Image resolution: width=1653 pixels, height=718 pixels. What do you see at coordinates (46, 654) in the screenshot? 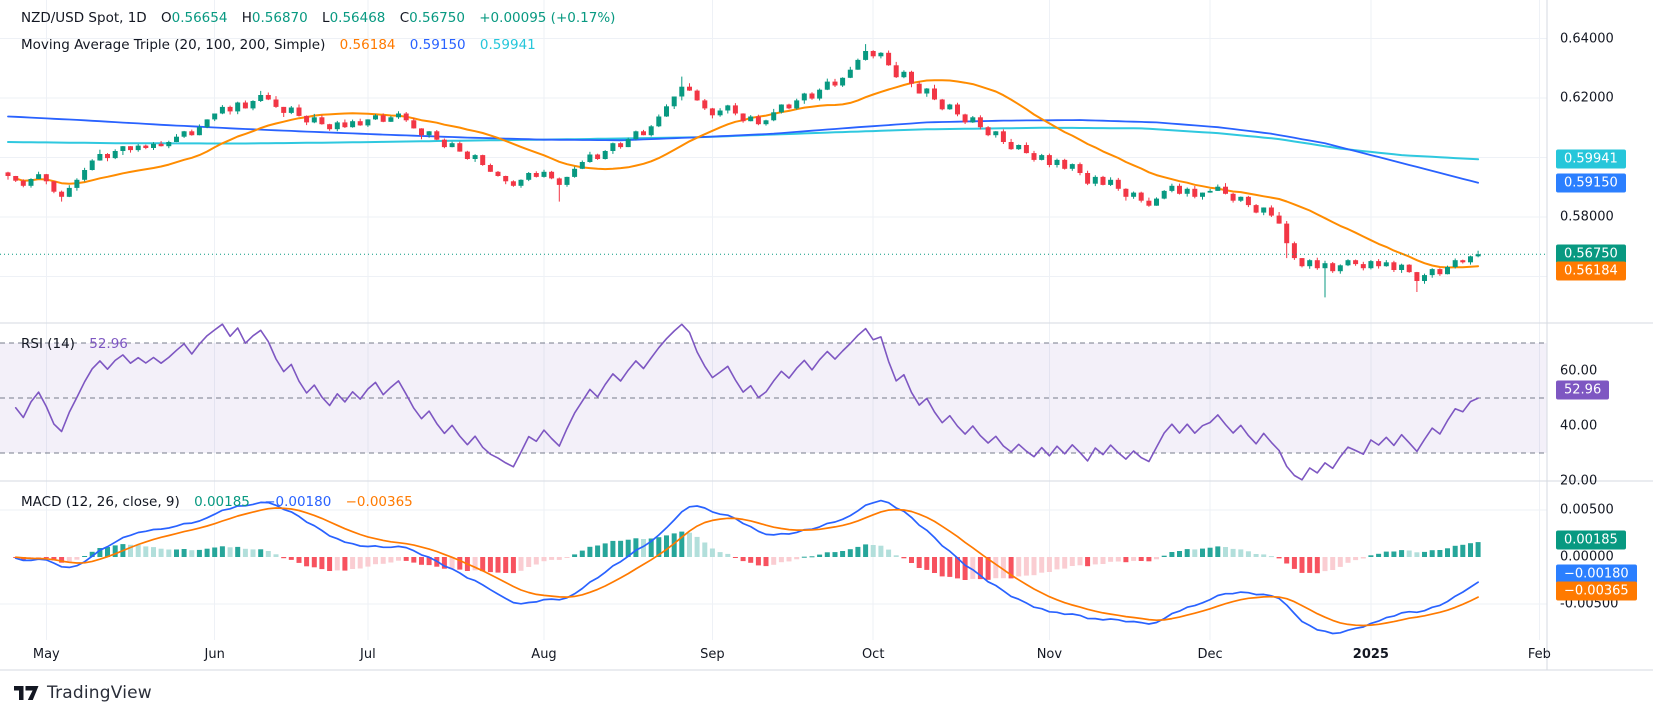
I see `time-axis-label: May` at bounding box center [46, 654].